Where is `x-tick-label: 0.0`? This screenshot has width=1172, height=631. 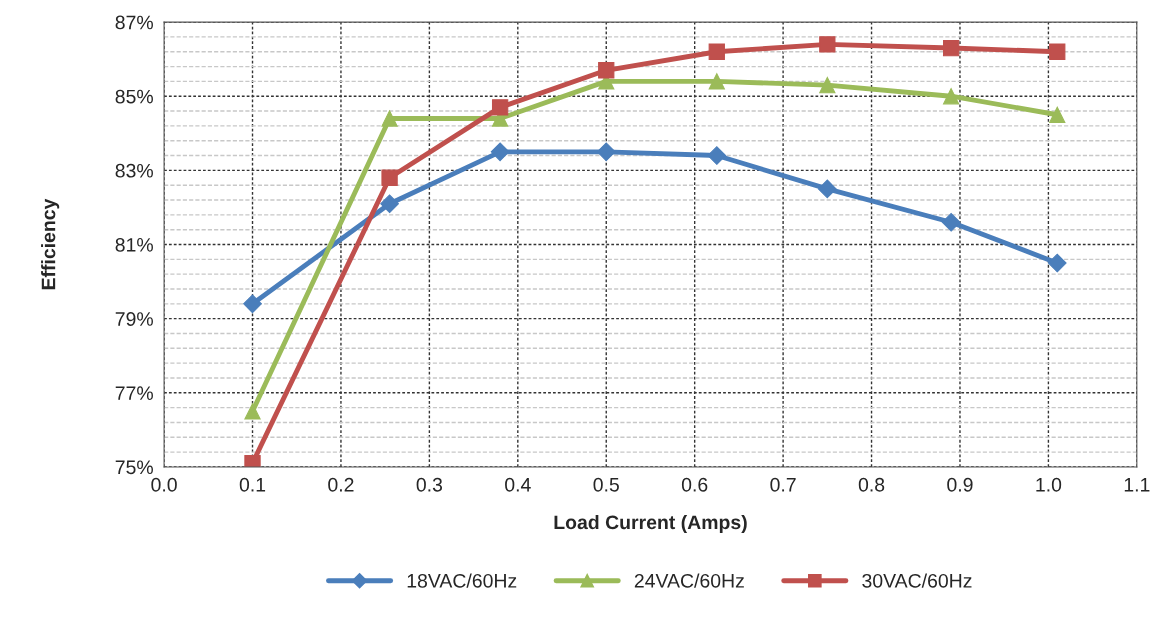
x-tick-label: 0.0 is located at coordinates (164, 484).